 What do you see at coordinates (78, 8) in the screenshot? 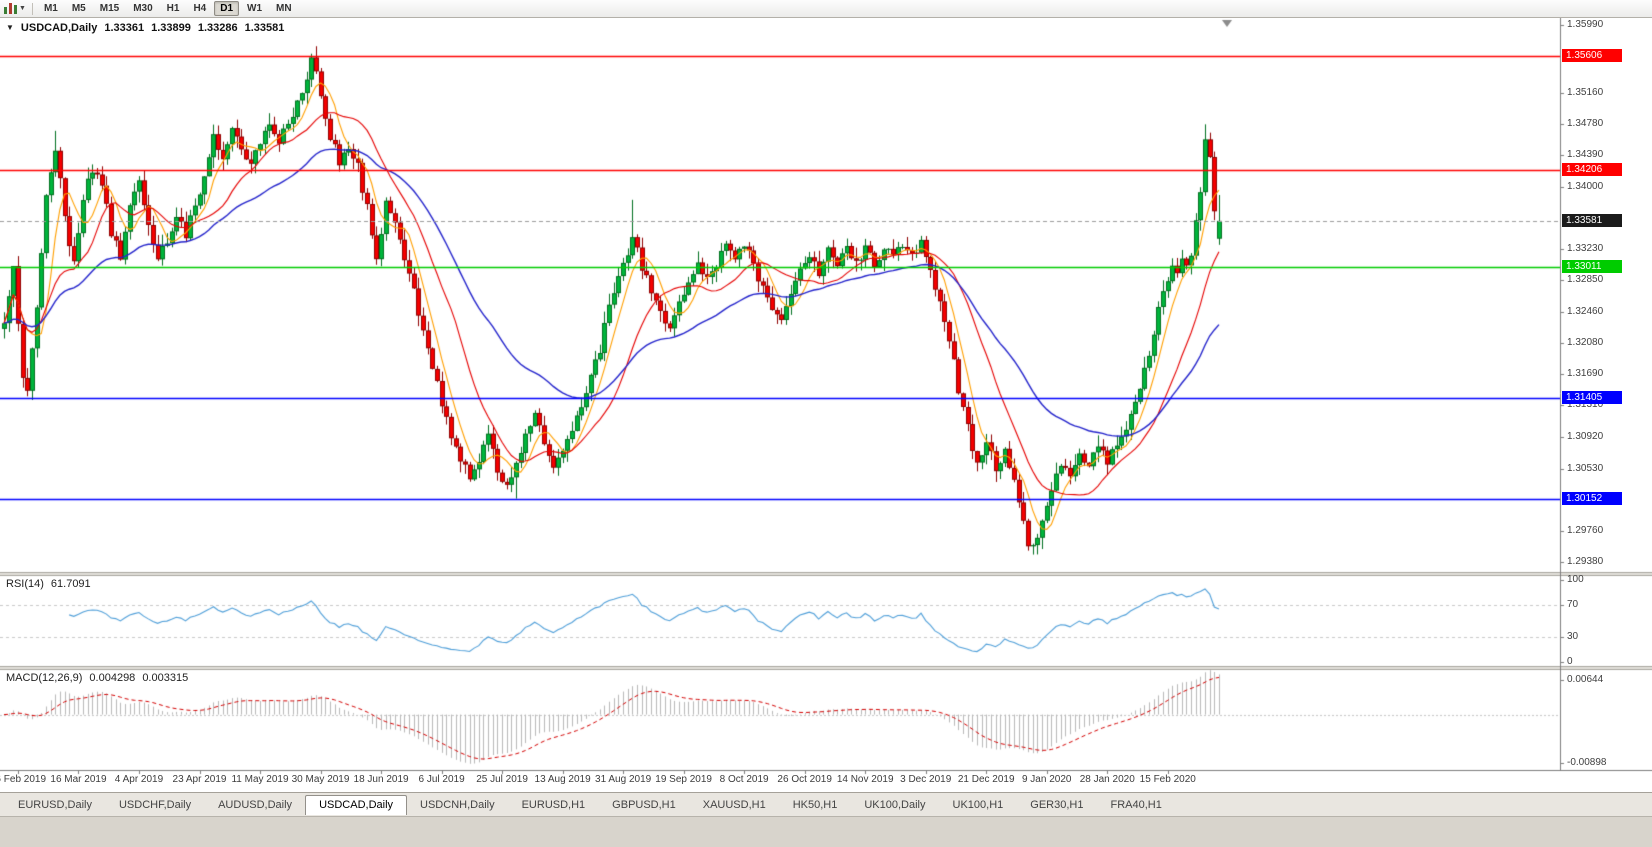
I see `timeframe-button-m5: M5` at bounding box center [78, 8].